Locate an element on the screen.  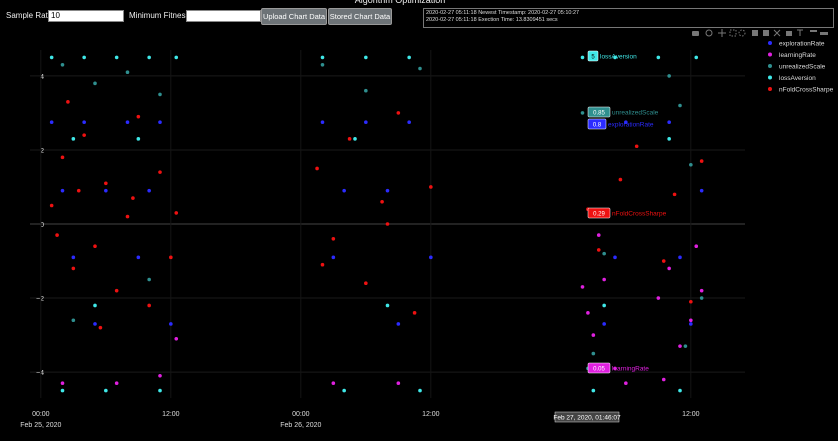
icon-camera is located at coordinates (695, 33).